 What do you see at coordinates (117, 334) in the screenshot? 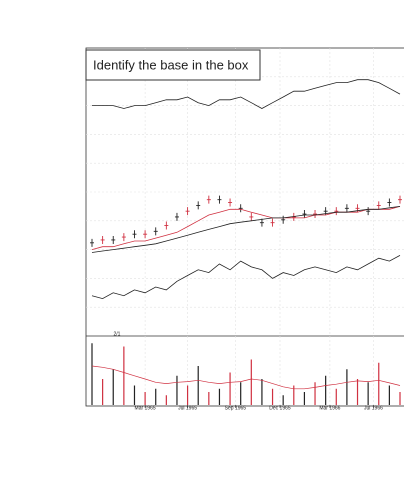
I see `annotation: 2/1` at bounding box center [117, 334].